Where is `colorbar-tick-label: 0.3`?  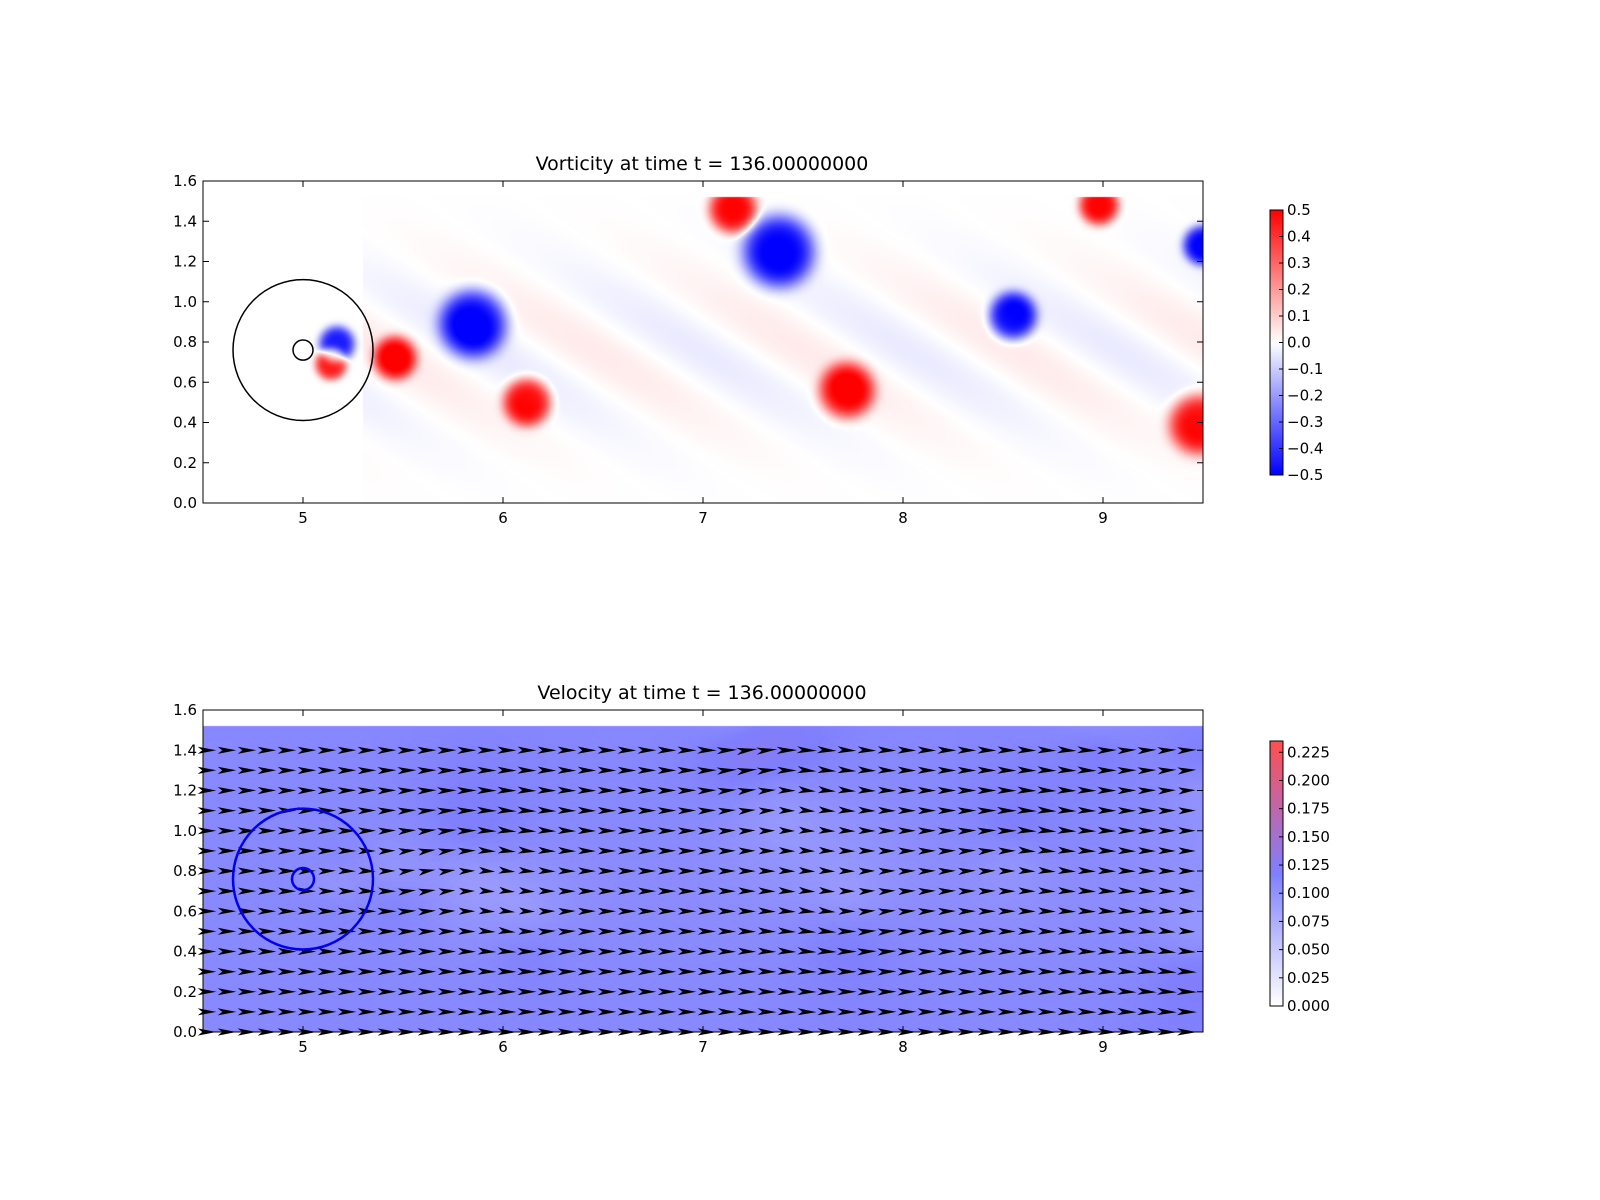 colorbar-tick-label: 0.3 is located at coordinates (1299, 263).